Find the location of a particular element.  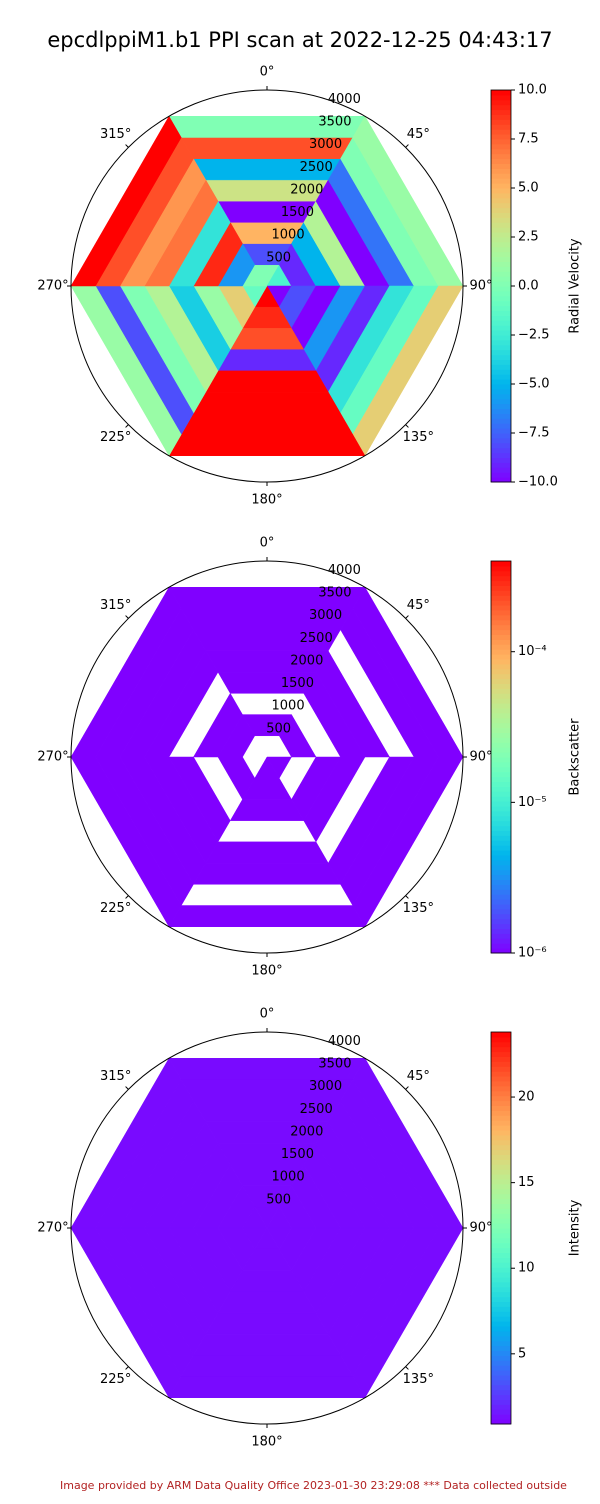

colorbar-label: Radial Velocity is located at coordinates (575, 286).